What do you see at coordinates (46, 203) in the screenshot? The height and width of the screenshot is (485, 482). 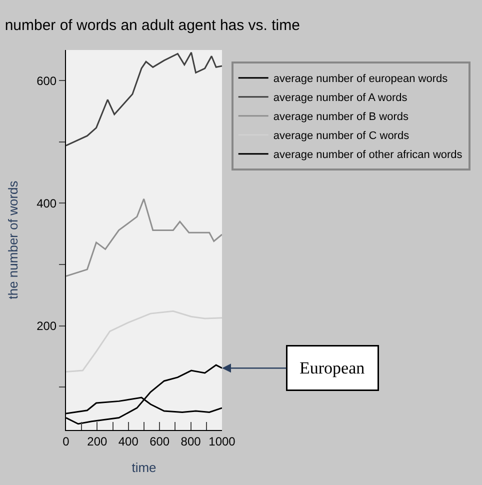 I see `y-tick-label: 400` at bounding box center [46, 203].